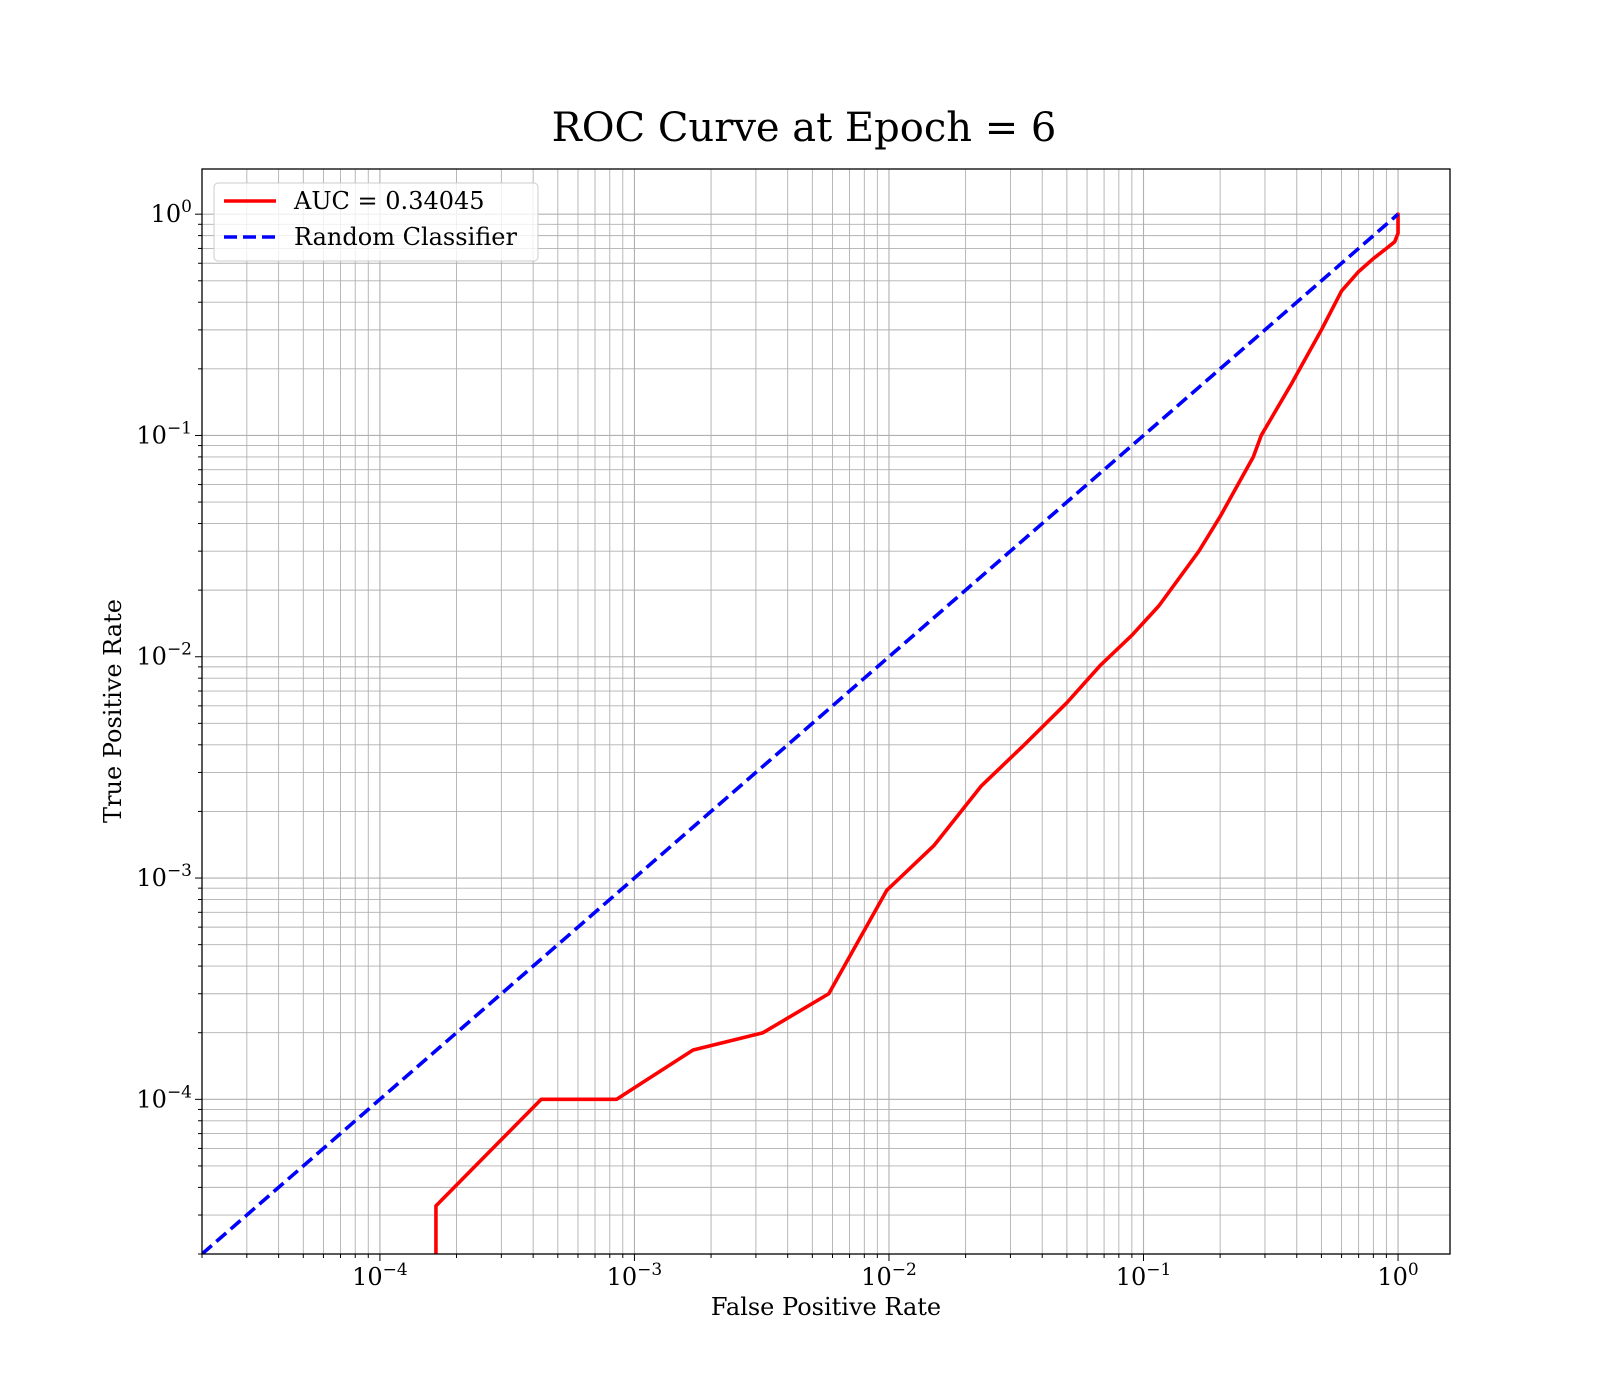  I want to click on x-tick-label: 10⁻¹, so click(1144, 1275).